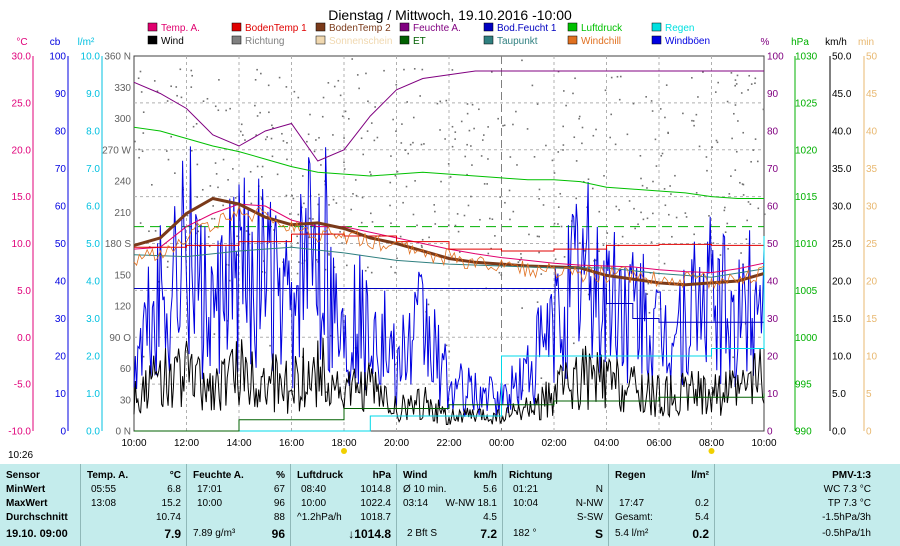  I want to click on temp-unit: °C, so click(175, 475).